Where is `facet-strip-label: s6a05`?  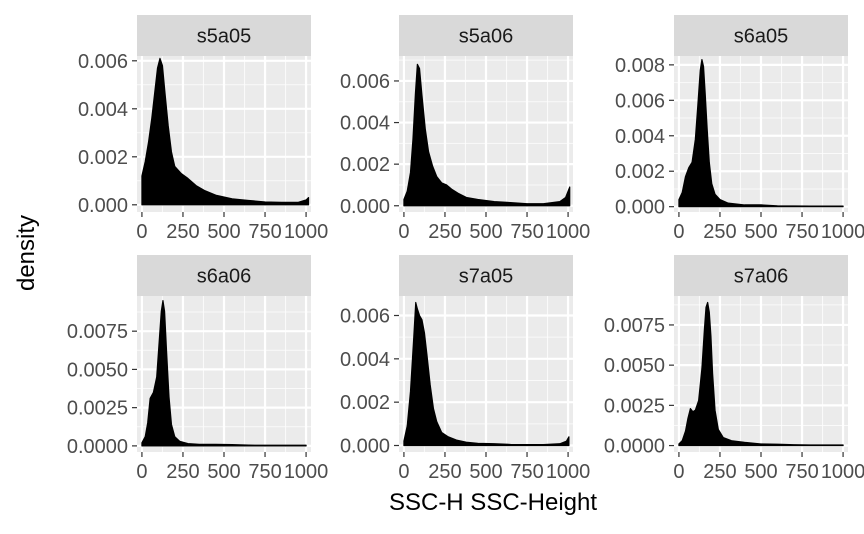 facet-strip-label: s6a05 is located at coordinates (761, 37).